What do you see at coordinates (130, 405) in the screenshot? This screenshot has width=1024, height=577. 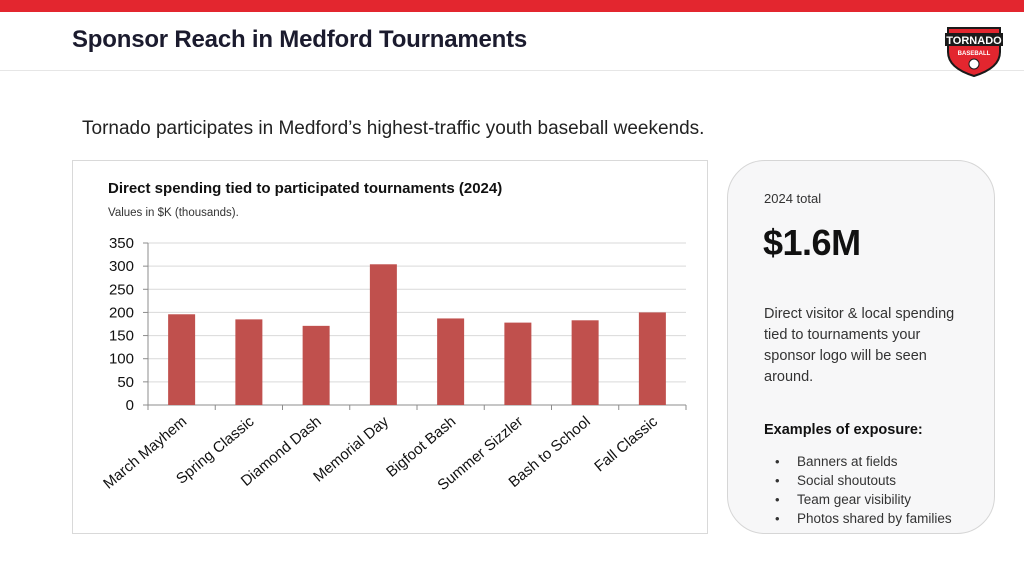 I see `y-tick-label: 0` at bounding box center [130, 405].